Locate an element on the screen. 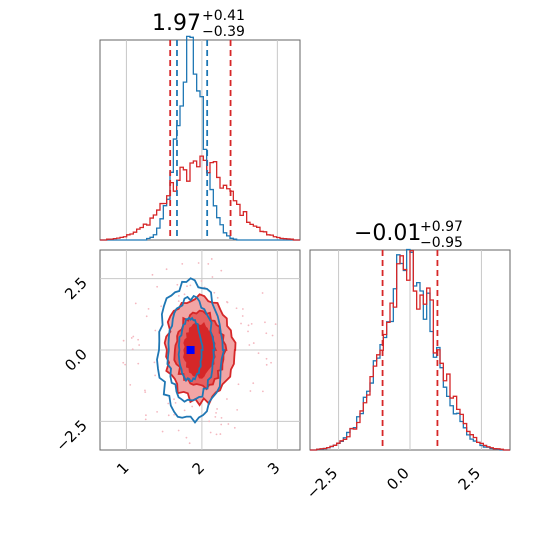 The height and width of the screenshot is (550, 550). x-tick-label: 2 is located at coordinates (198, 468).